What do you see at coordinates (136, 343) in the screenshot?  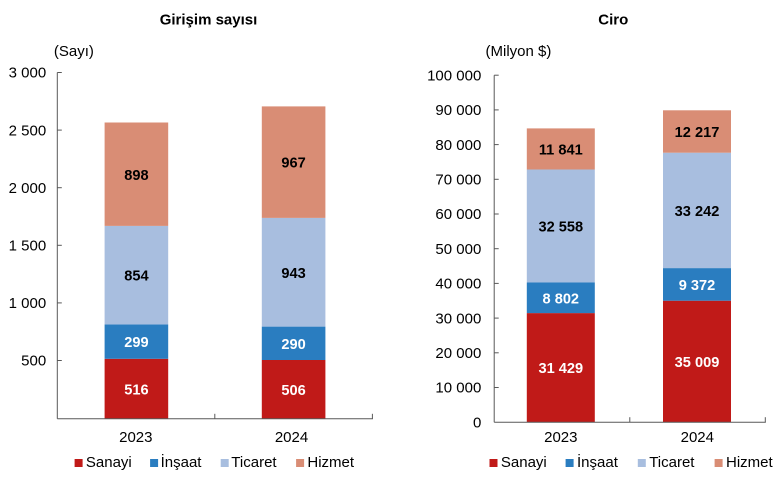 I see `svg-text: 299` at bounding box center [136, 343].